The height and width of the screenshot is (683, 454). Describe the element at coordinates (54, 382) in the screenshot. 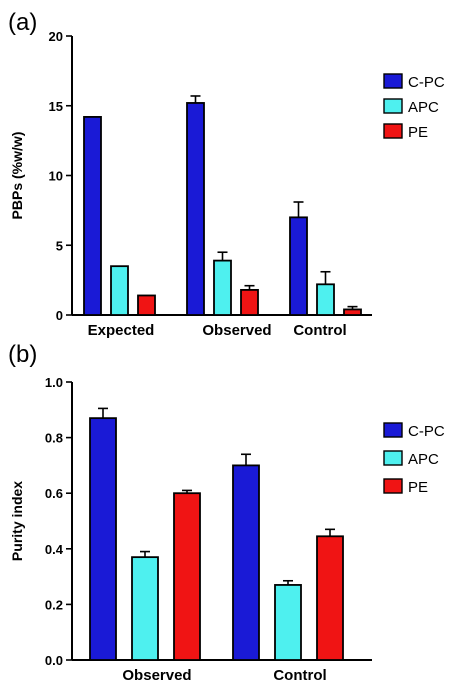

I see `y-tick-label: 1.0` at that location.